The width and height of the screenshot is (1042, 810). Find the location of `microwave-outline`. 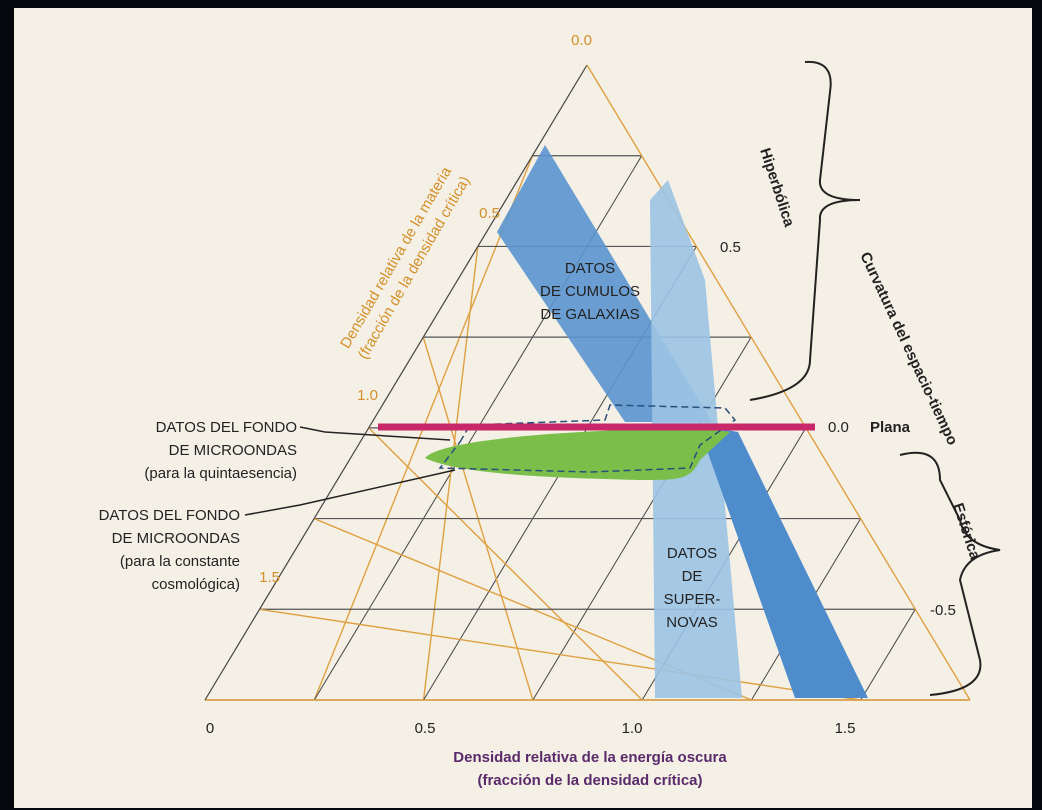

microwave-outline is located at coordinates (587, 438).